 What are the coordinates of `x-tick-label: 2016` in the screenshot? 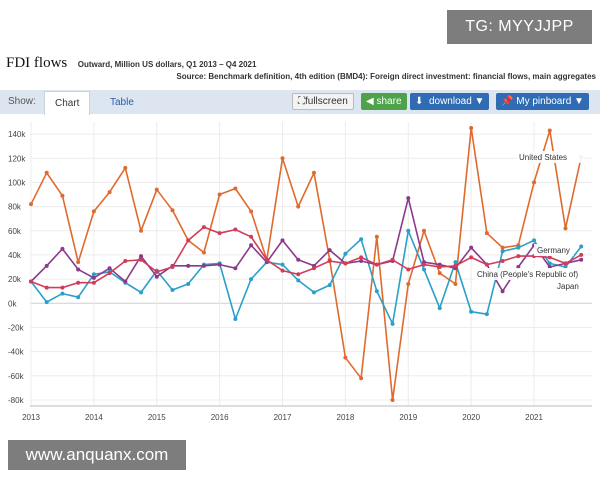 It's located at (220, 417).